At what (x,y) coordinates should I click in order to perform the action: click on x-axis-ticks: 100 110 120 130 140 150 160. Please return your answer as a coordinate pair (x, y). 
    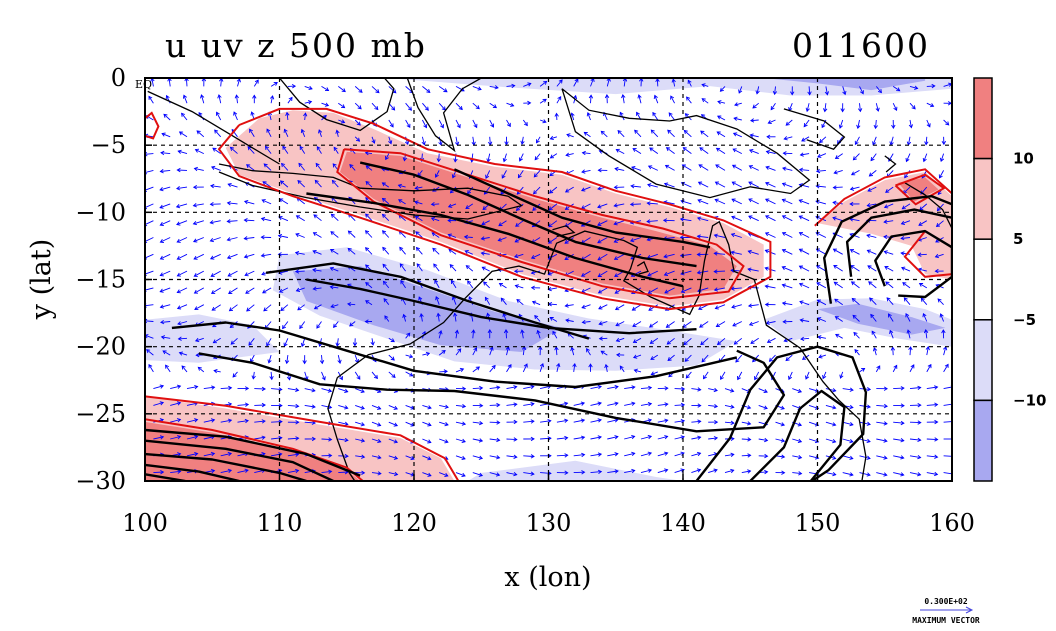
    Looking at the image, I should click on (548, 505).